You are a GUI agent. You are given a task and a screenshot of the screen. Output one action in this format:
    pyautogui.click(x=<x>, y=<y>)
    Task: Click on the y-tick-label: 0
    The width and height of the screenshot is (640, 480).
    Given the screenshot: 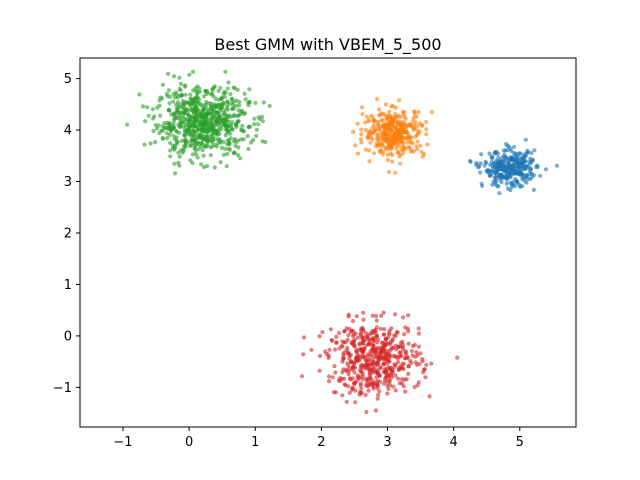 What is the action you would take?
    pyautogui.click(x=68, y=336)
    